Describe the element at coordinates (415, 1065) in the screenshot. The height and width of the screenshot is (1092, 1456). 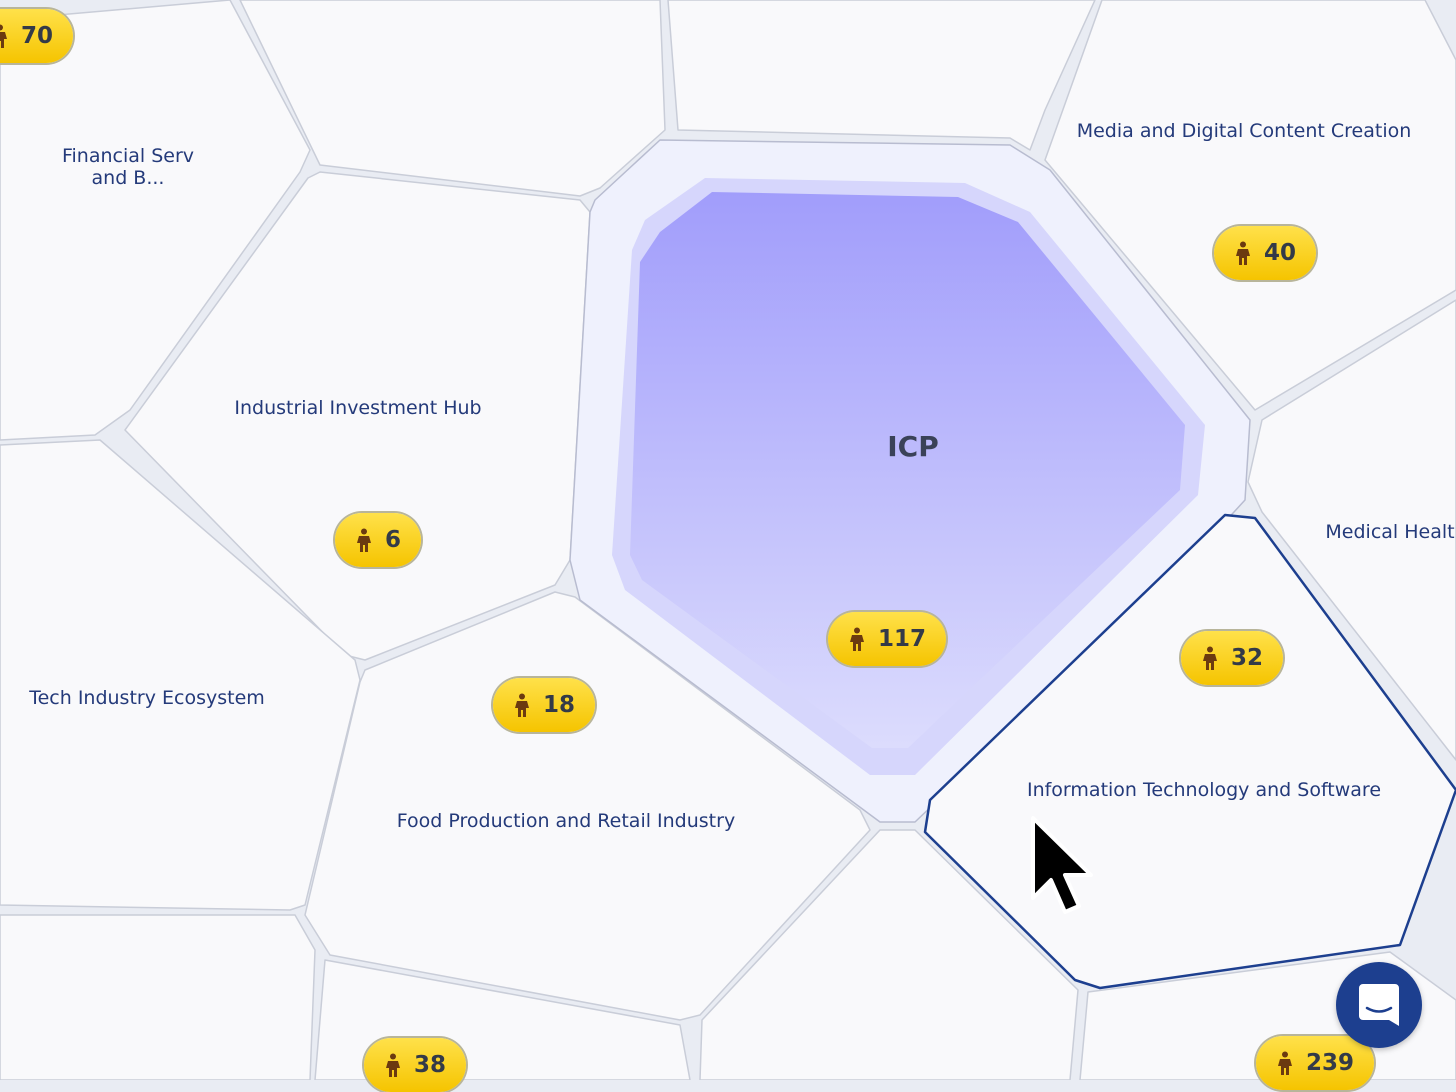
I see `count-badge: 38` at that location.